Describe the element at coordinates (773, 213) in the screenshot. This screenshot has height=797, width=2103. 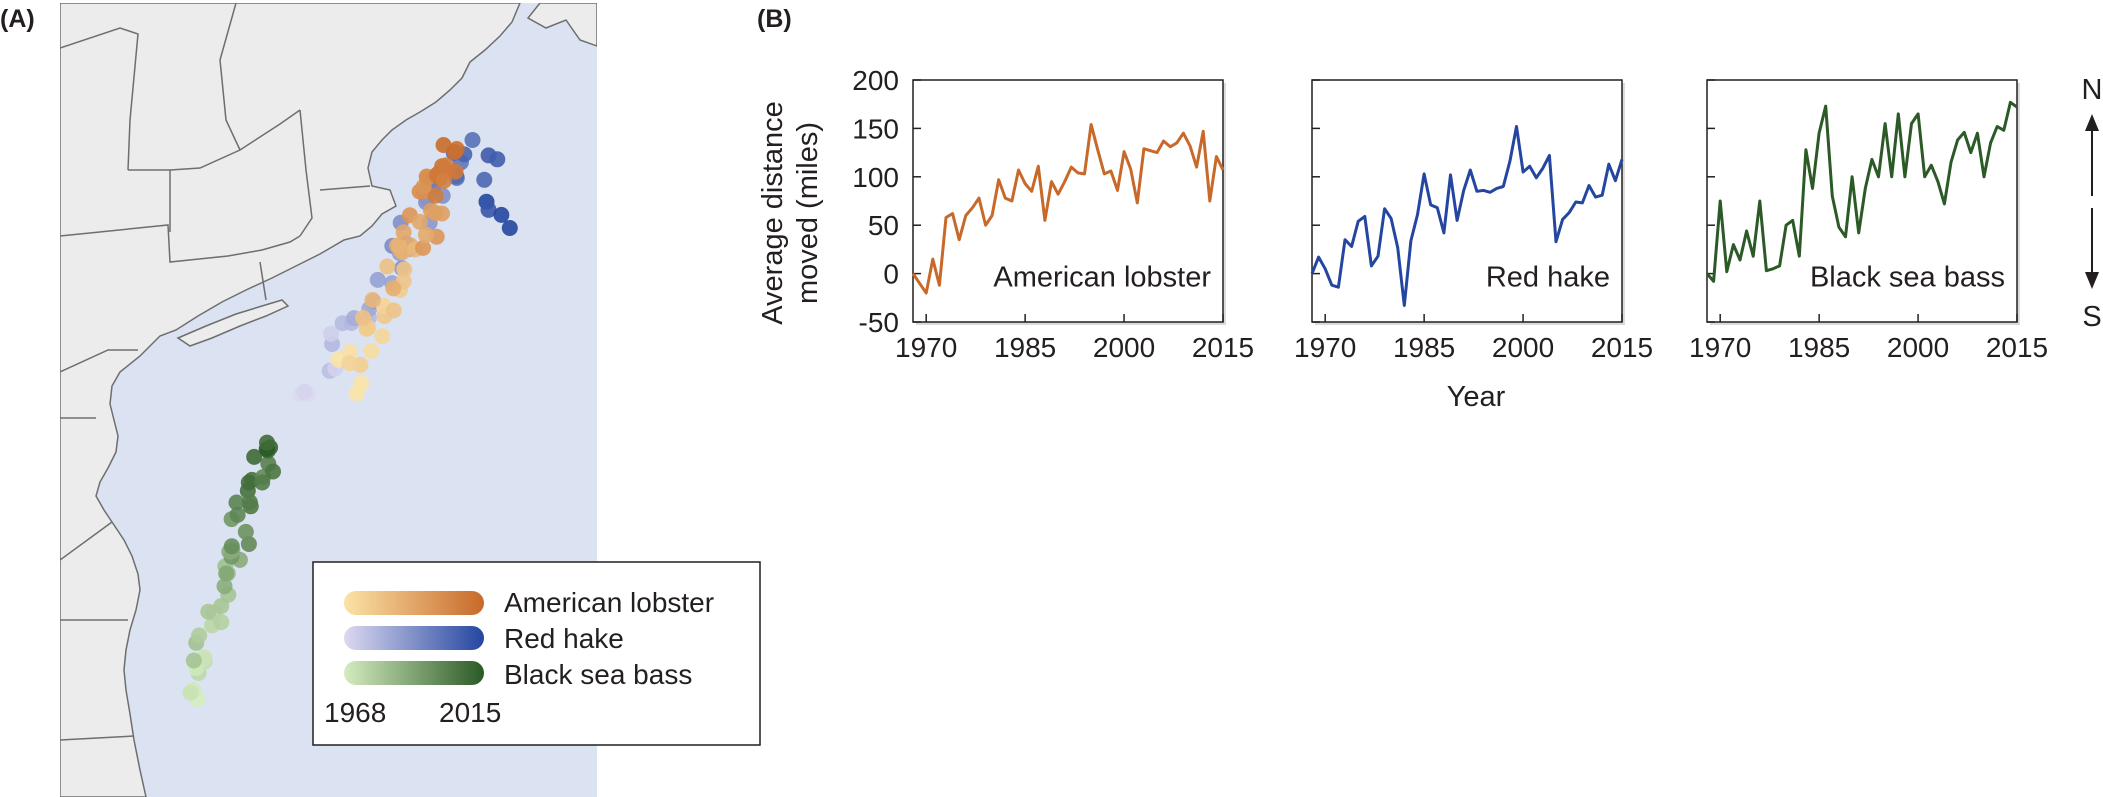
I see `y-axis-label-line1: Average distance` at that location.